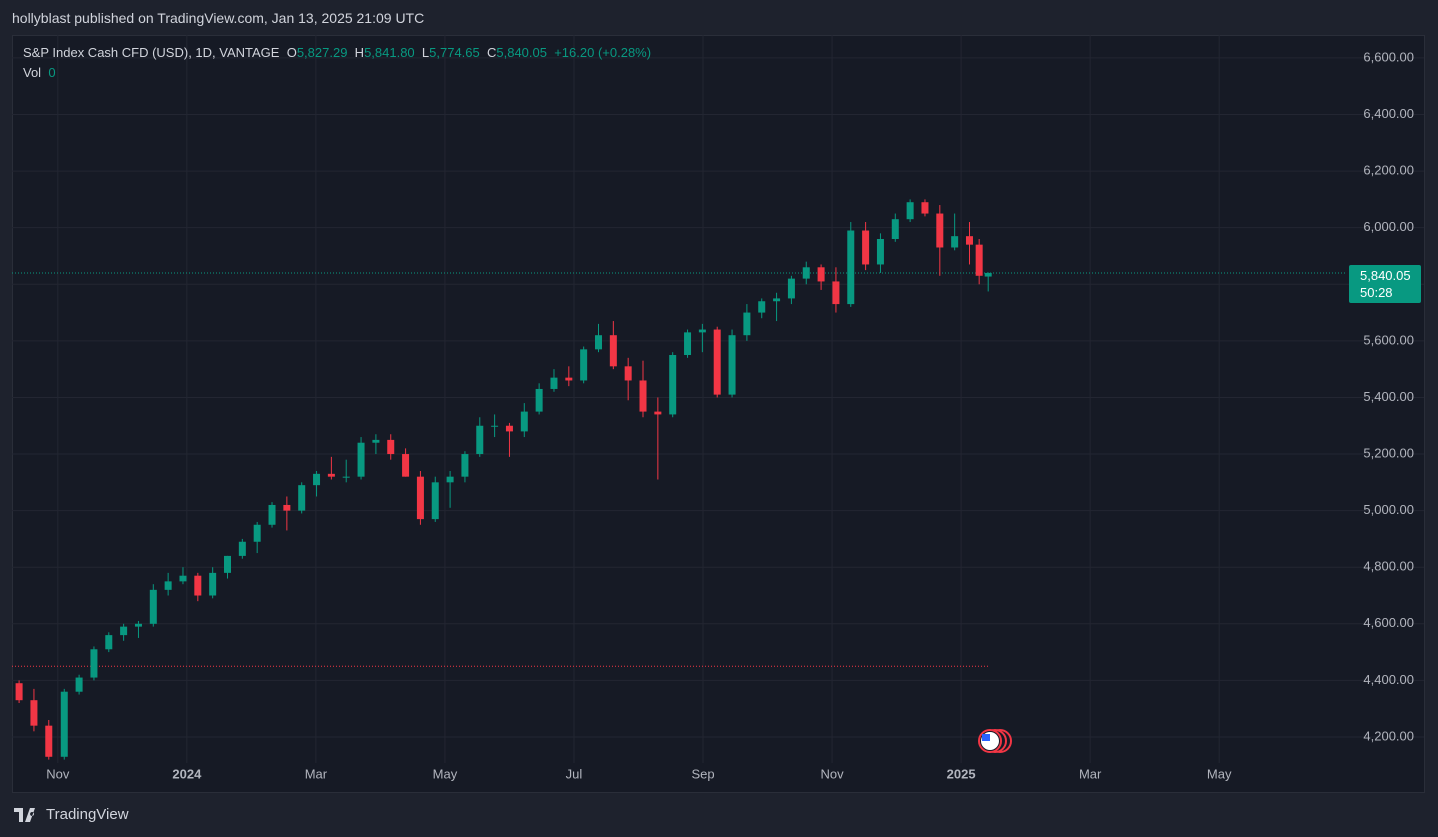 This screenshot has width=1438, height=837. I want to click on legend-value: 5,841.80, so click(389, 52).